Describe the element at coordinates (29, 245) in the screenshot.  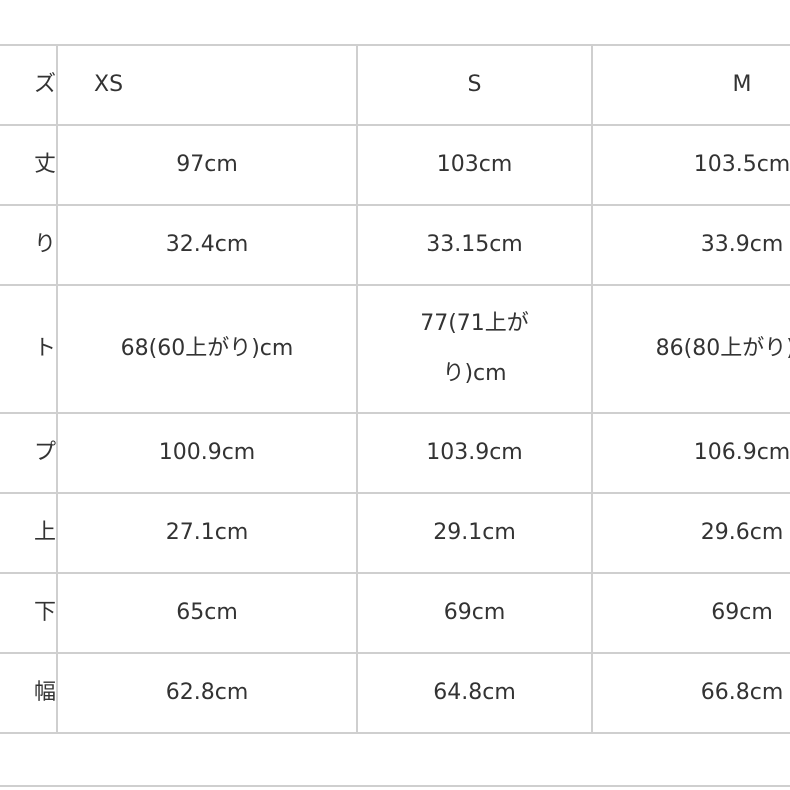
I see `row-label: り` at that location.